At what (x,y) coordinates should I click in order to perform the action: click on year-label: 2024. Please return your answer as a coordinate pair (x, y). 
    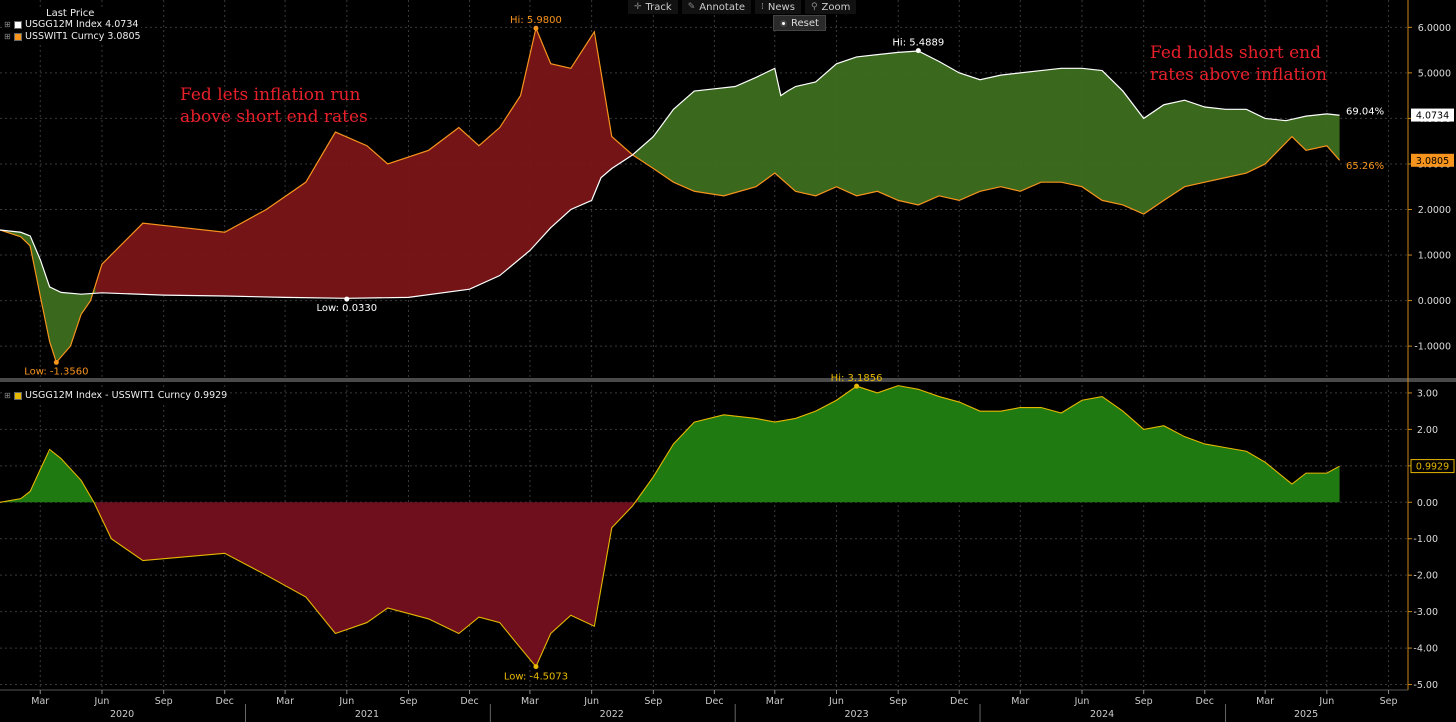
    Looking at the image, I should click on (1102, 714).